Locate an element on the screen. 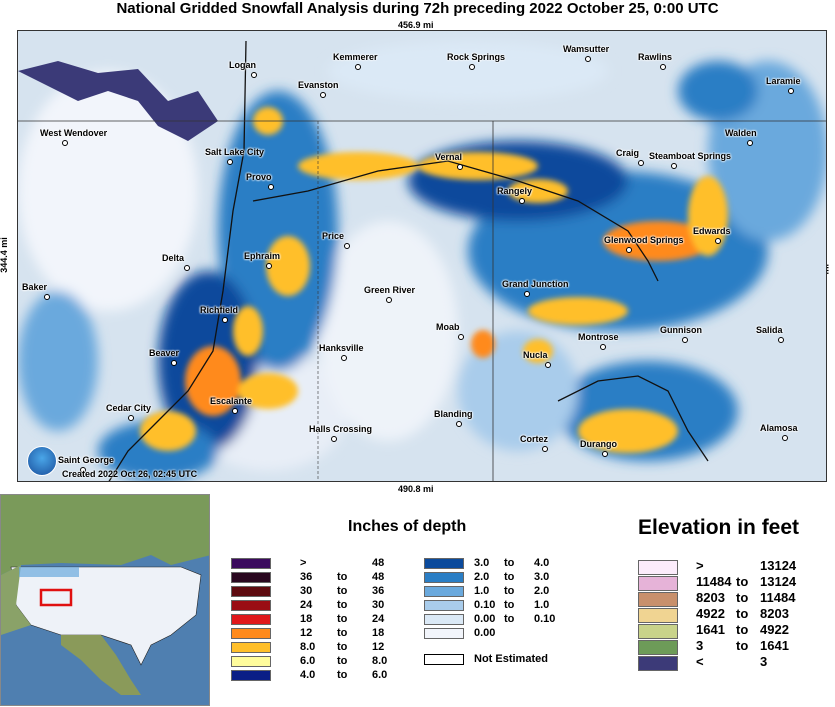 This screenshot has width=835, height=707. legend-low-value: 8203 is located at coordinates (710, 597).